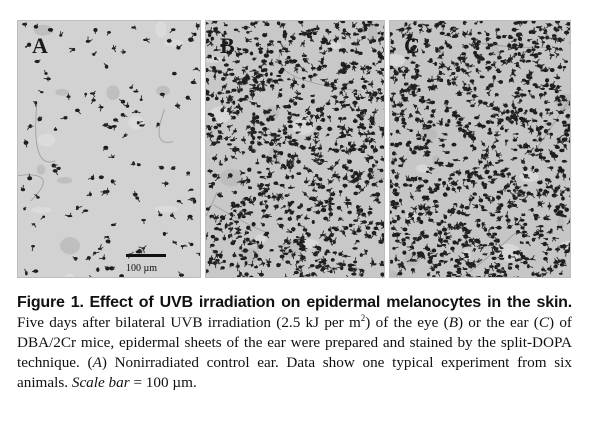  I want to click on scale-bar-label: 100 µm, so click(142, 268).